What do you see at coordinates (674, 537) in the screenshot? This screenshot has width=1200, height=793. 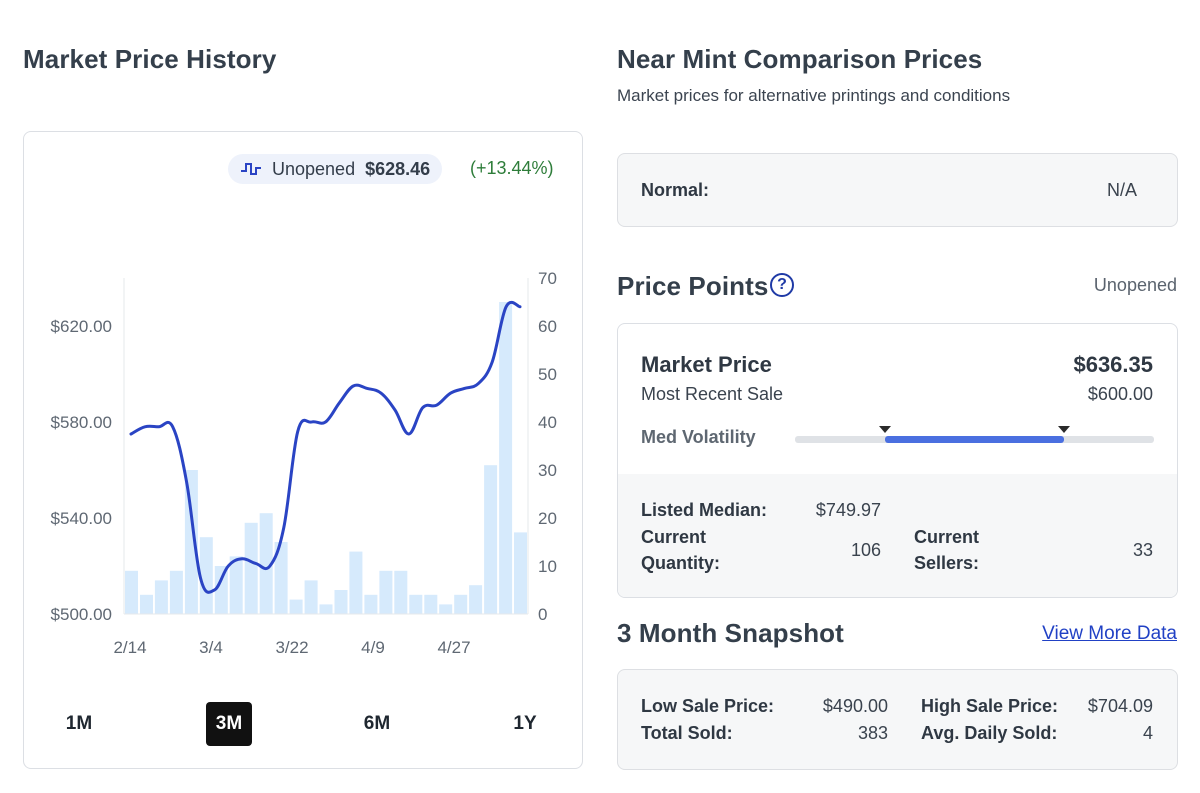 I see `quantity-label-line1: Current` at bounding box center [674, 537].